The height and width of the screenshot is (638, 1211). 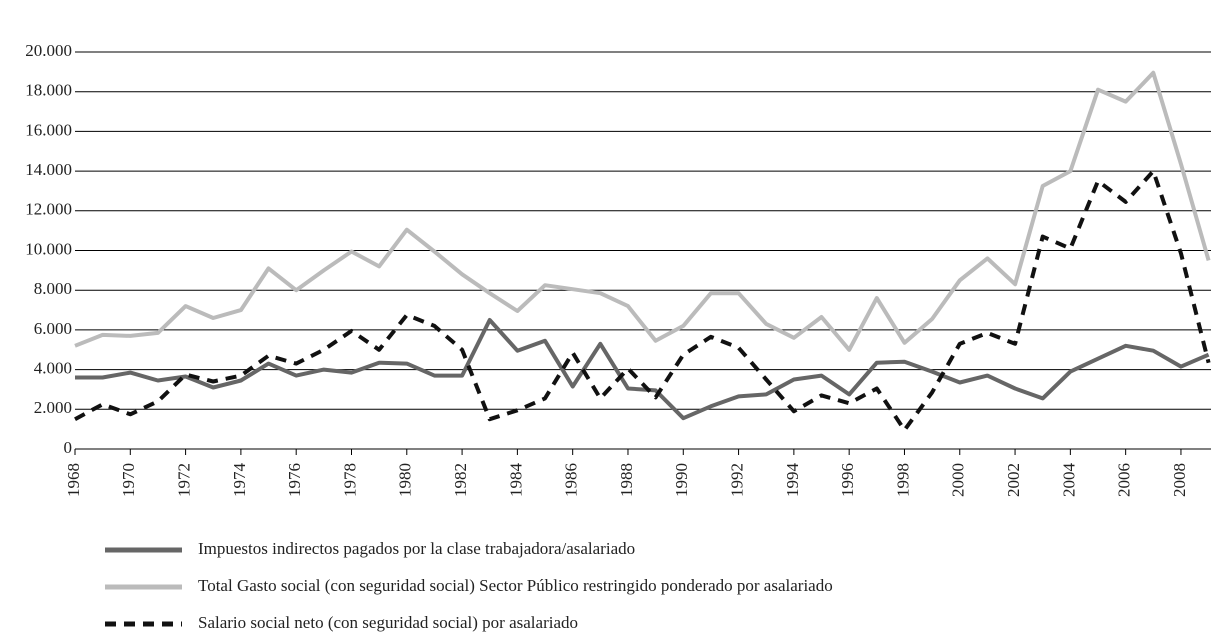 I want to click on y-tick-label: 0, so click(x=68, y=447).